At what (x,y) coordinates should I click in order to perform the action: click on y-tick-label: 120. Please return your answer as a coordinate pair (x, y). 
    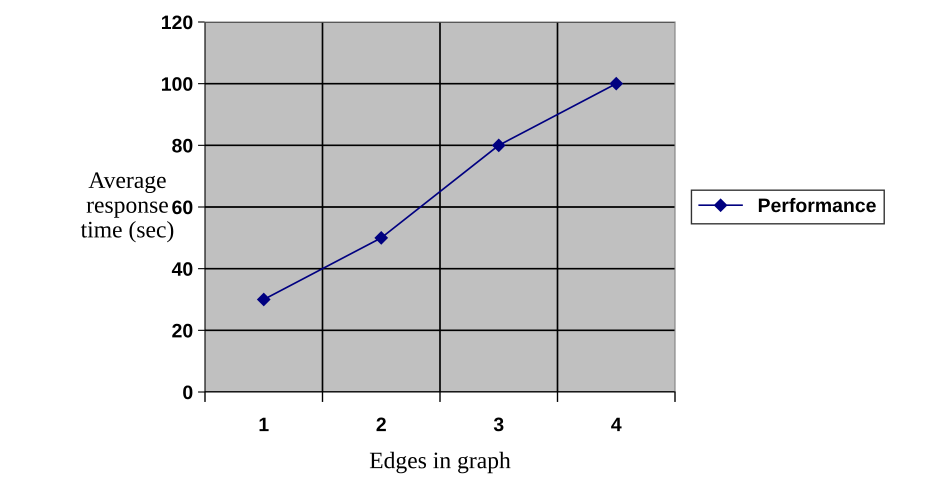
    Looking at the image, I should click on (177, 22).